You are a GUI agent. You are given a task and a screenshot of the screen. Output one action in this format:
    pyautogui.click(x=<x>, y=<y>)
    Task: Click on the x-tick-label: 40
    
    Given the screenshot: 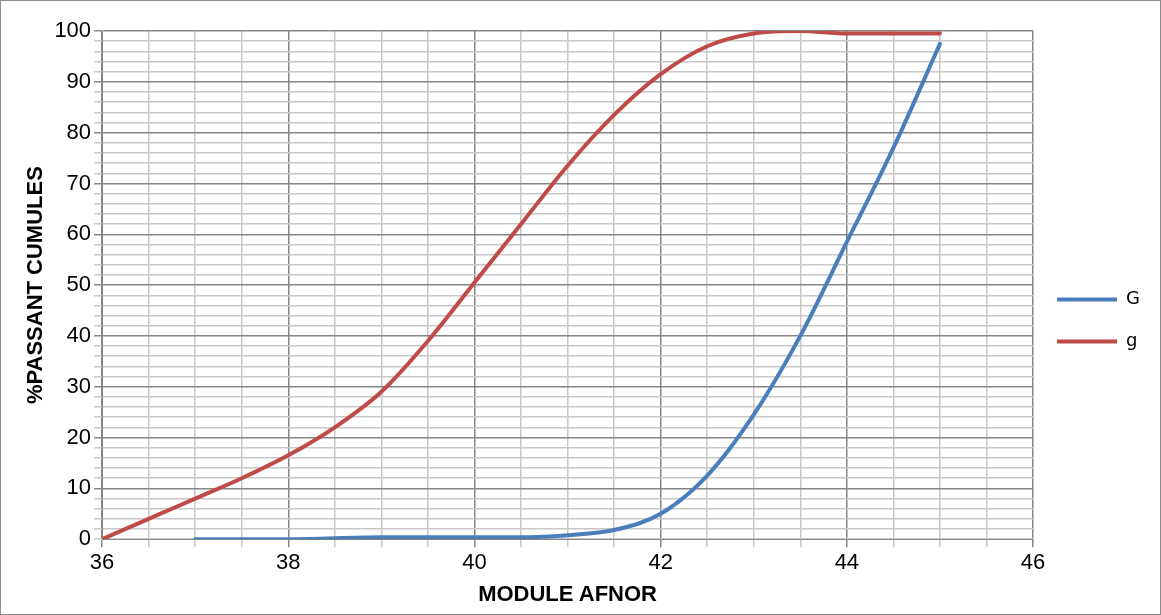 What is the action you would take?
    pyautogui.click(x=474, y=562)
    